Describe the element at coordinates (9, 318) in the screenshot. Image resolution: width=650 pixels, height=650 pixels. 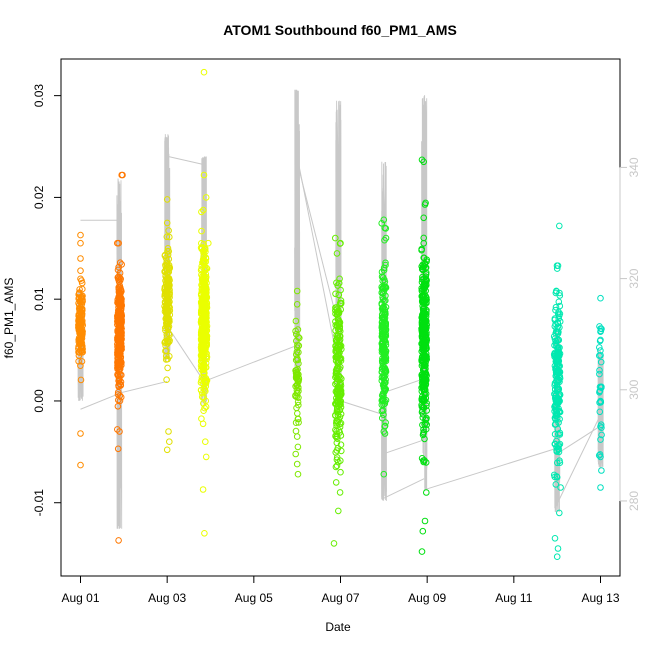
I see `y-axis-label: f60_PM1_AMS` at that location.